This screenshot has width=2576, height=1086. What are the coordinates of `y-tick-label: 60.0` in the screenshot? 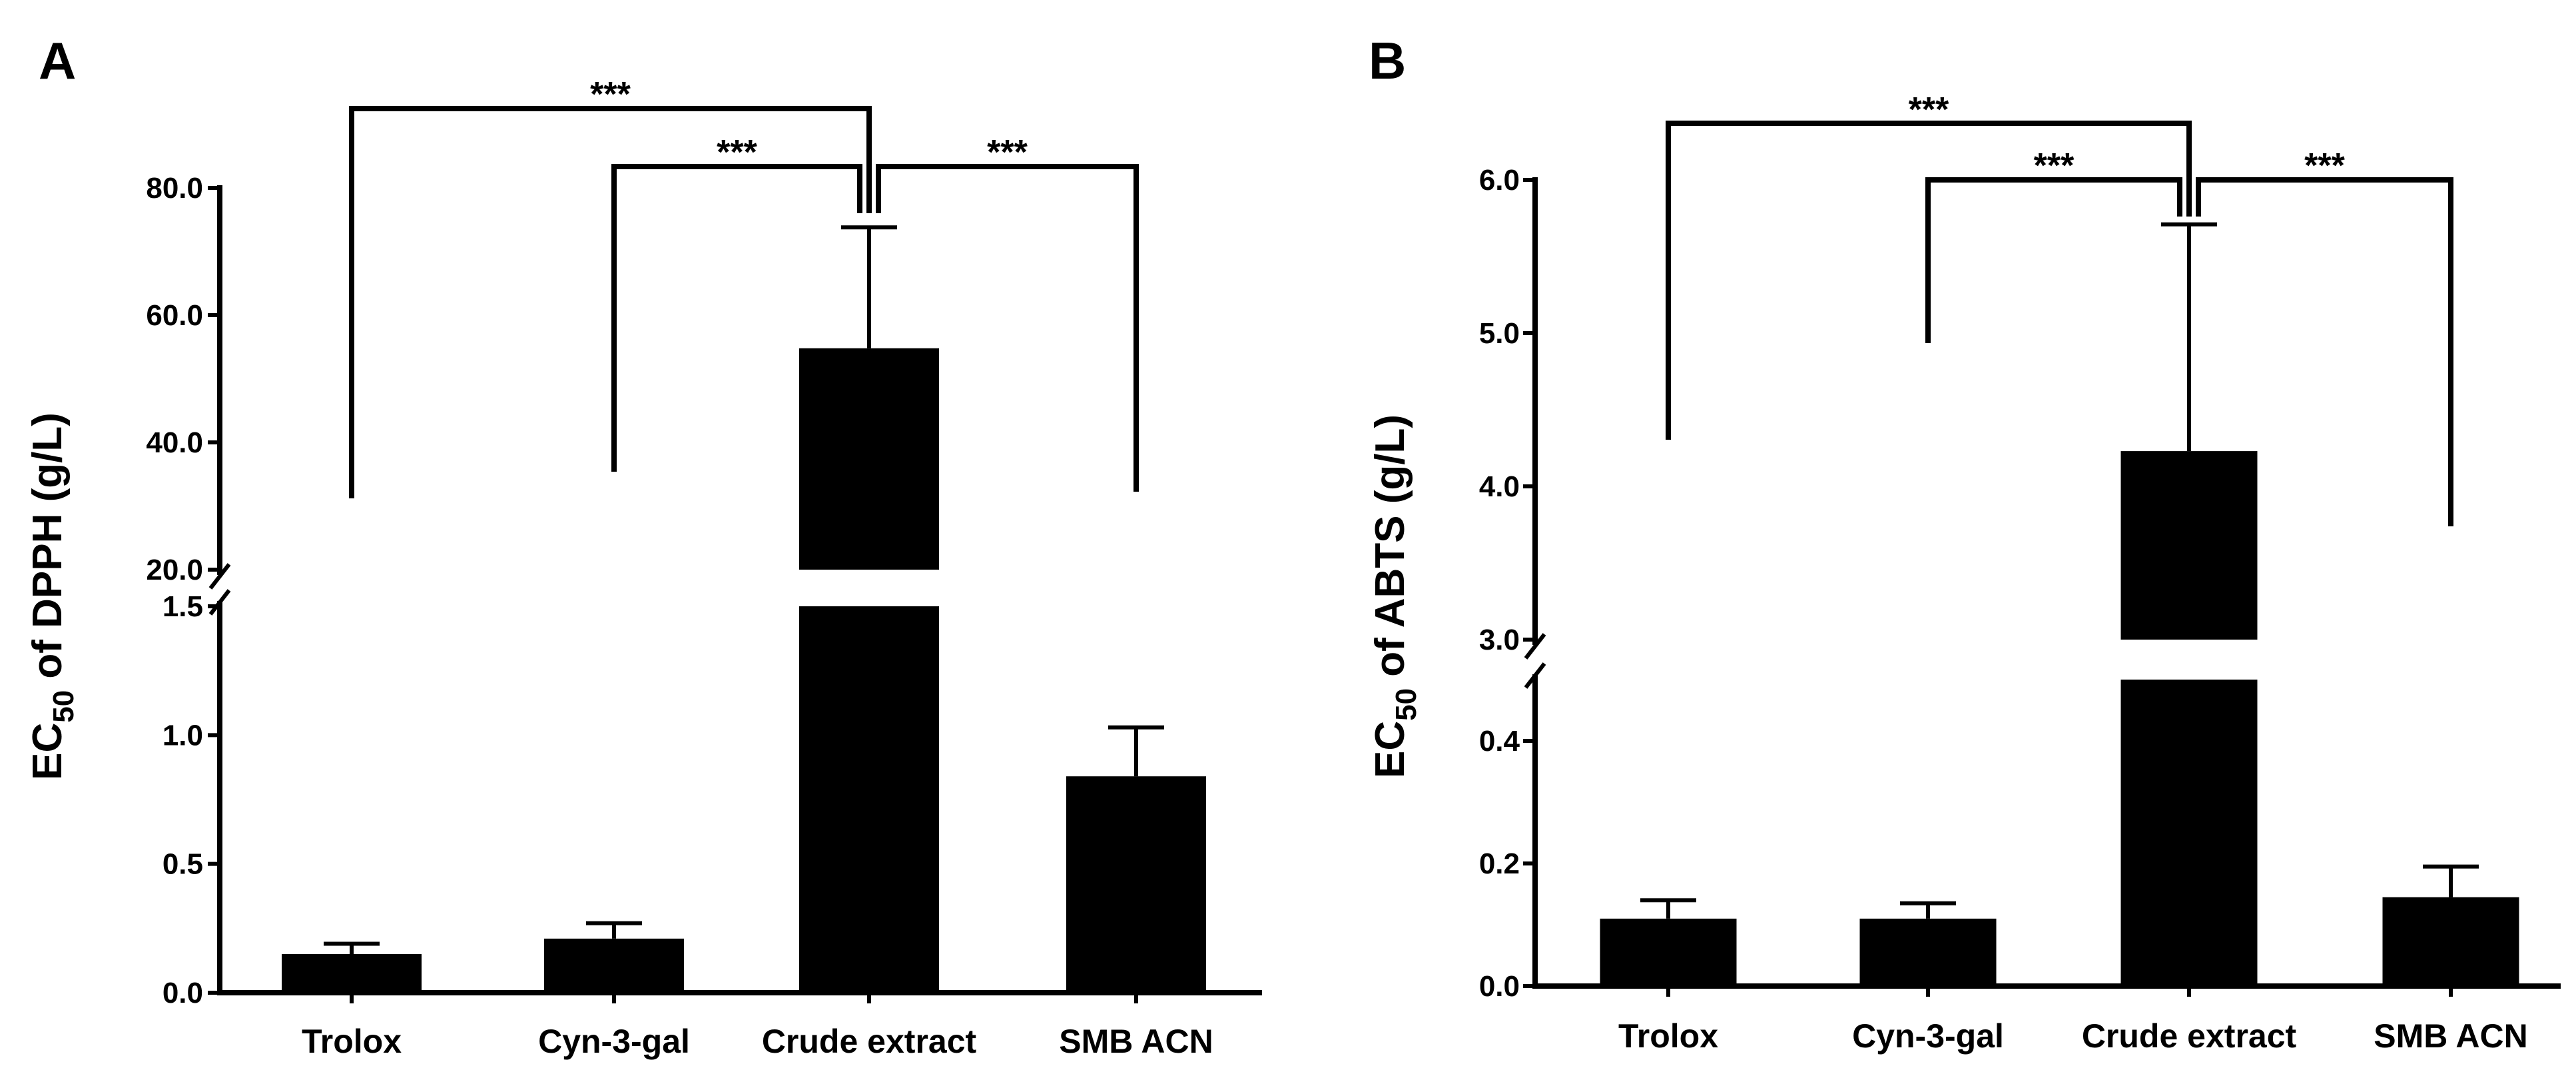 It's located at (174, 316).